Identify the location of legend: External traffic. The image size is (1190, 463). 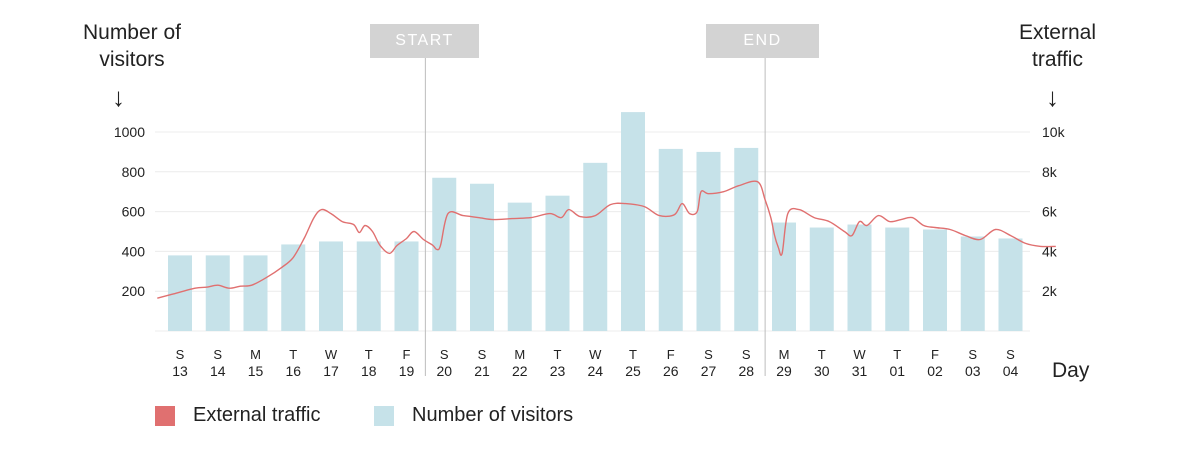
(237, 415).